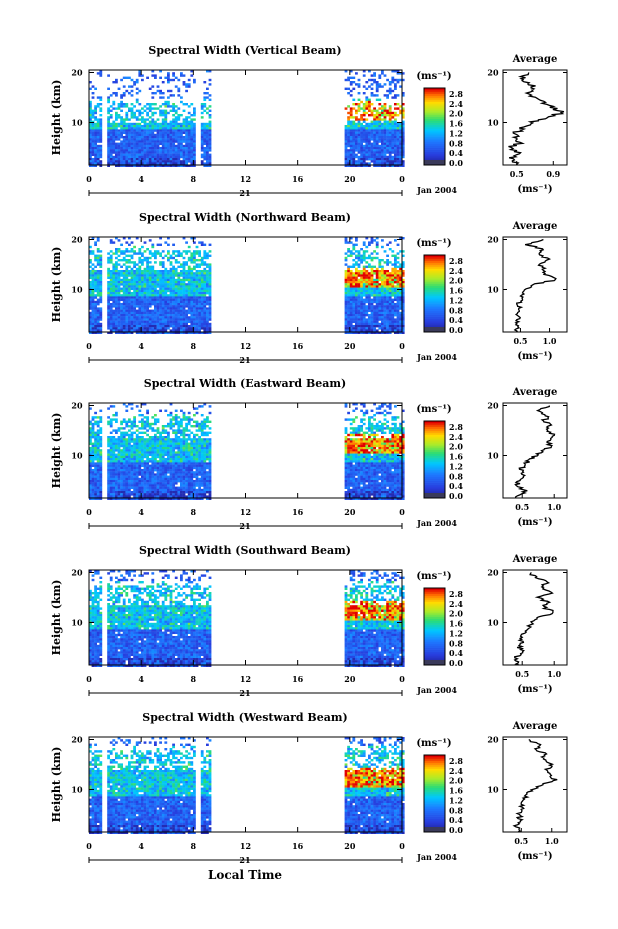 Image resolution: width=618 pixels, height=929 pixels. I want to click on colorbar-tick-label: 1.6, so click(456, 457).